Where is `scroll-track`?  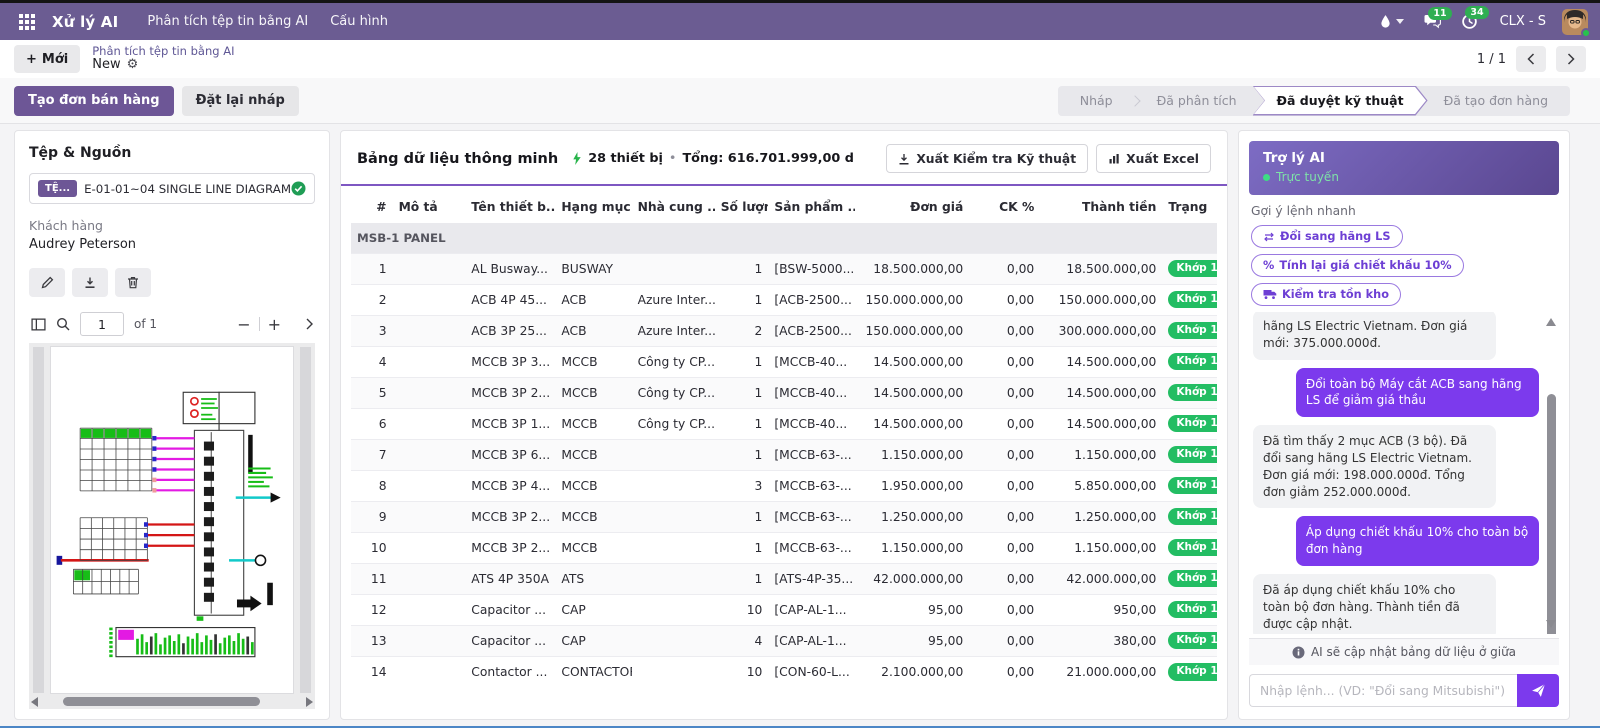 scroll-track is located at coordinates (172, 701).